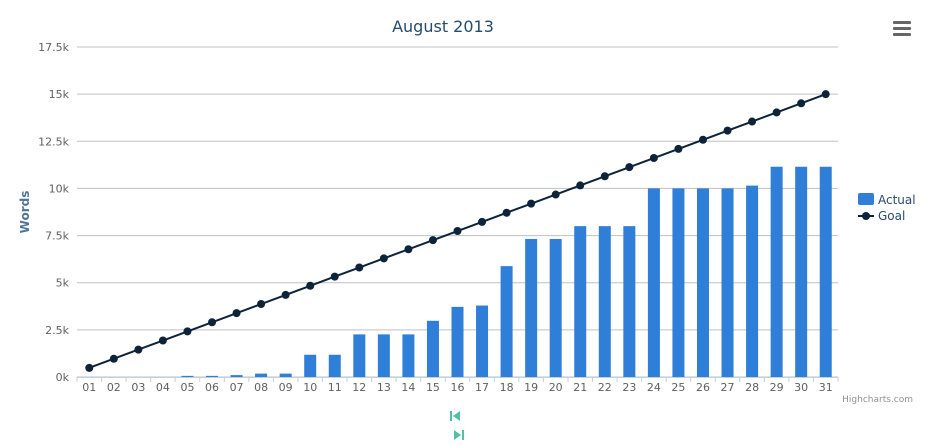  Describe the element at coordinates (63, 283) in the screenshot. I see `y-tick-label: 5k` at that location.